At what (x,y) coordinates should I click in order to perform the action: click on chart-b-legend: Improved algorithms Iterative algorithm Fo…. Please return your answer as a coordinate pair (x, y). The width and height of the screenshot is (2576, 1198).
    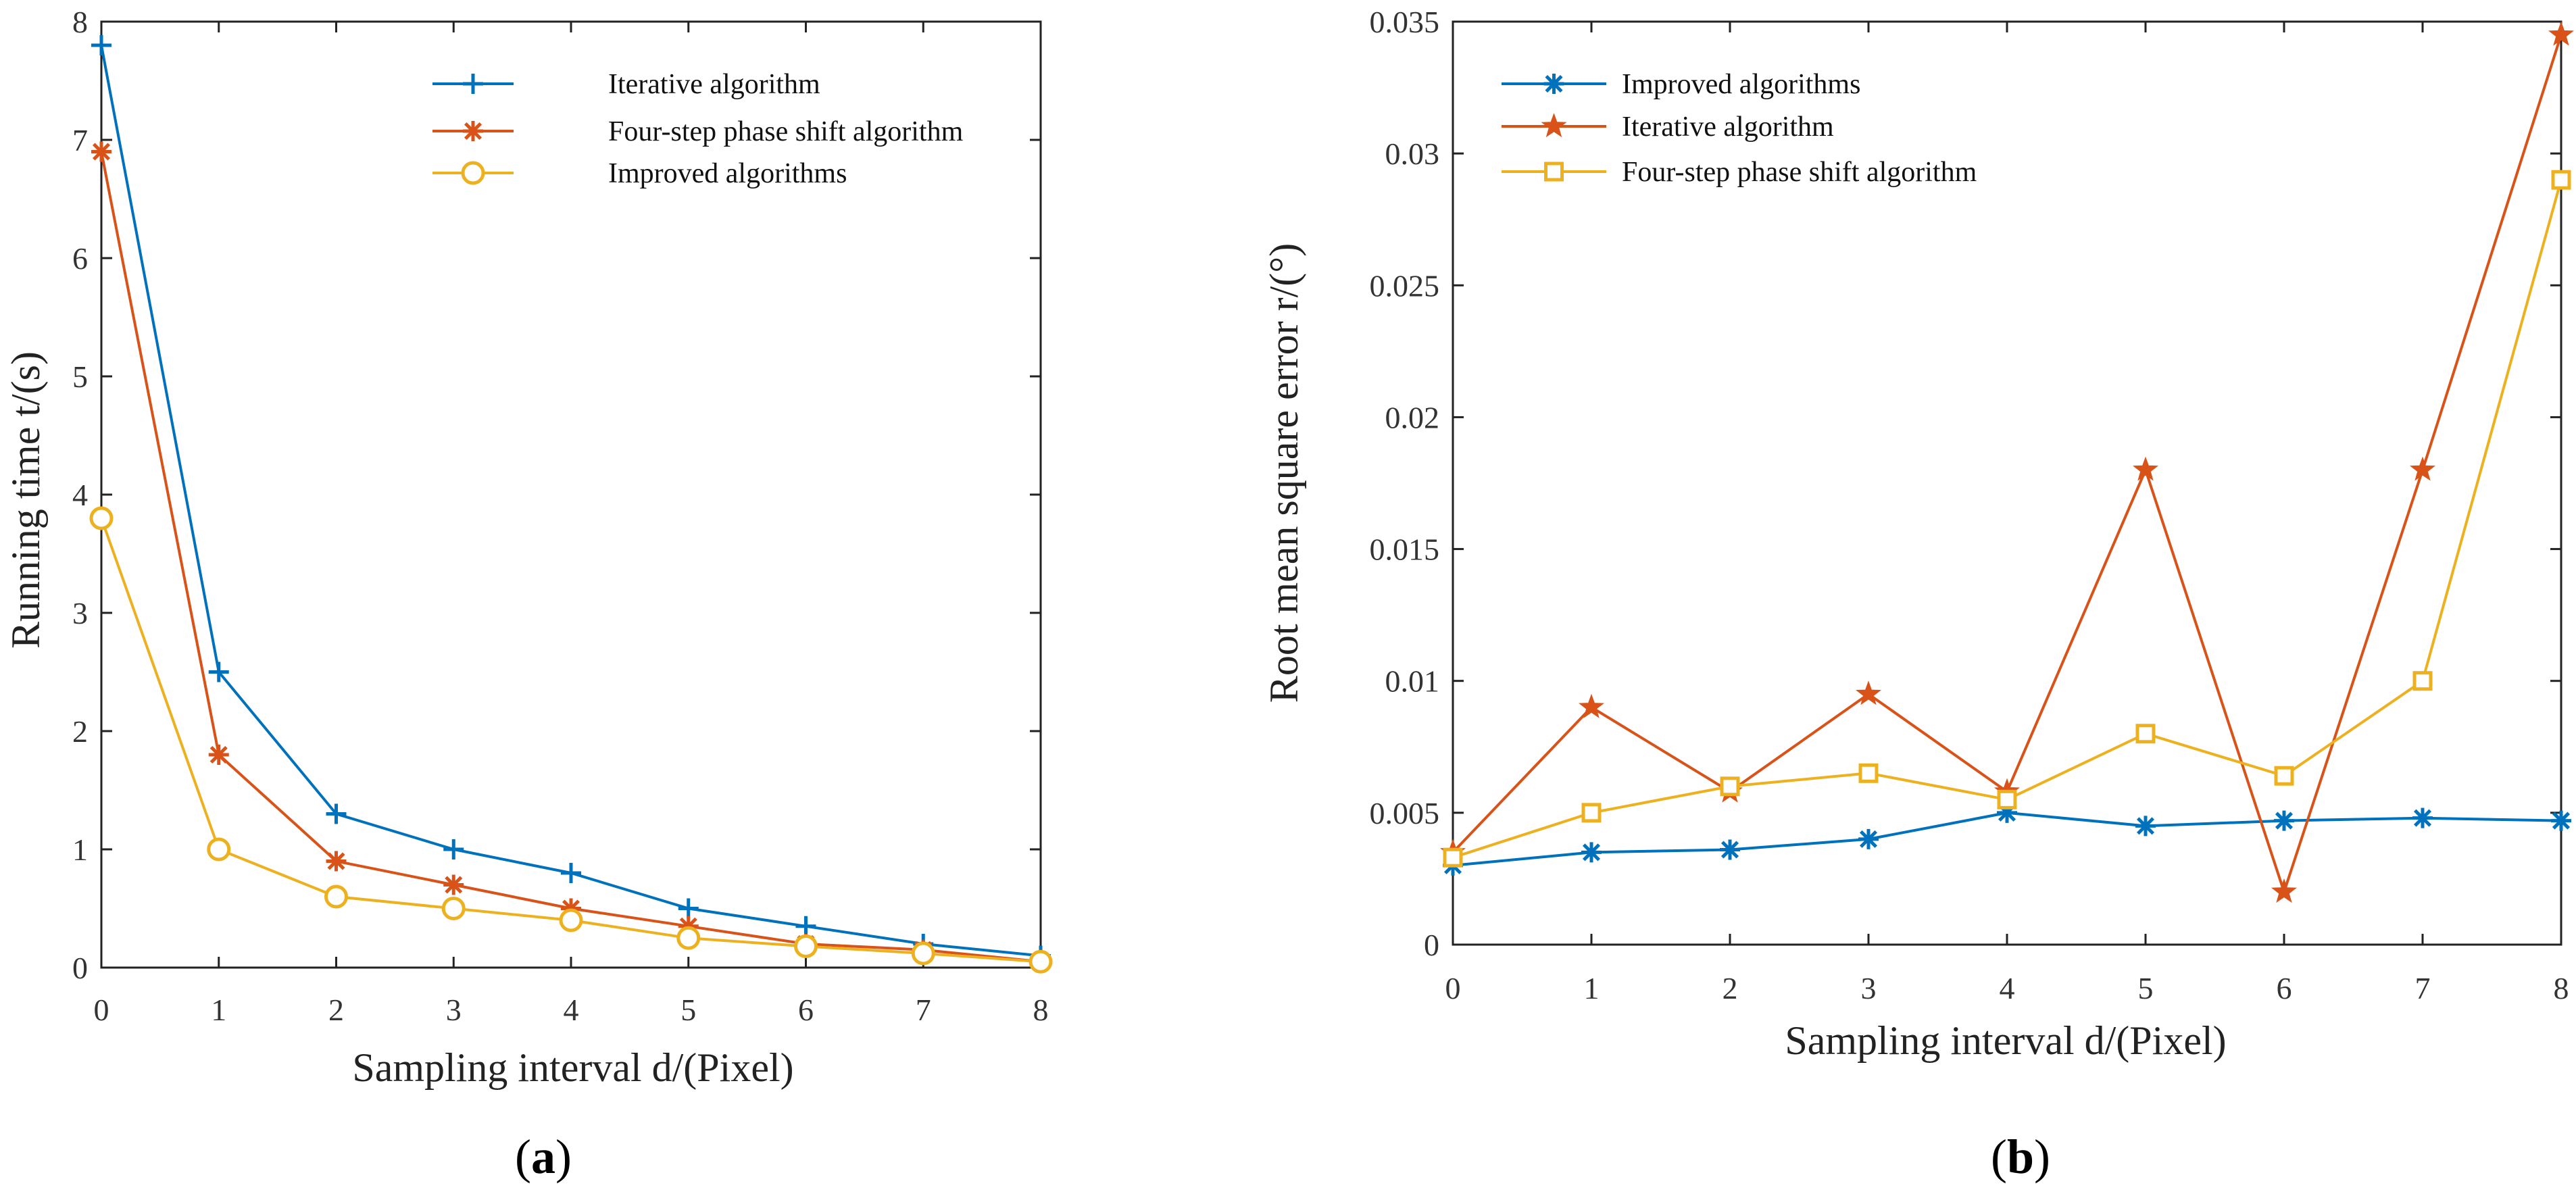
    Looking at the image, I should click on (1740, 128).